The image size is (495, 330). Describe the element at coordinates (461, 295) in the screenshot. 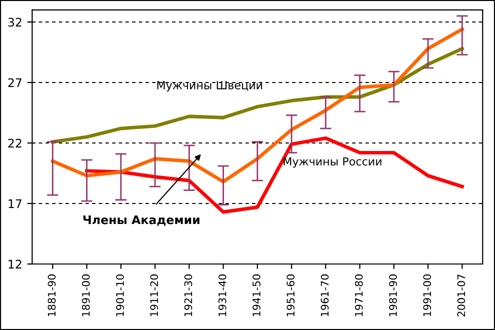

I see `x-tick-label: 2001-07` at that location.